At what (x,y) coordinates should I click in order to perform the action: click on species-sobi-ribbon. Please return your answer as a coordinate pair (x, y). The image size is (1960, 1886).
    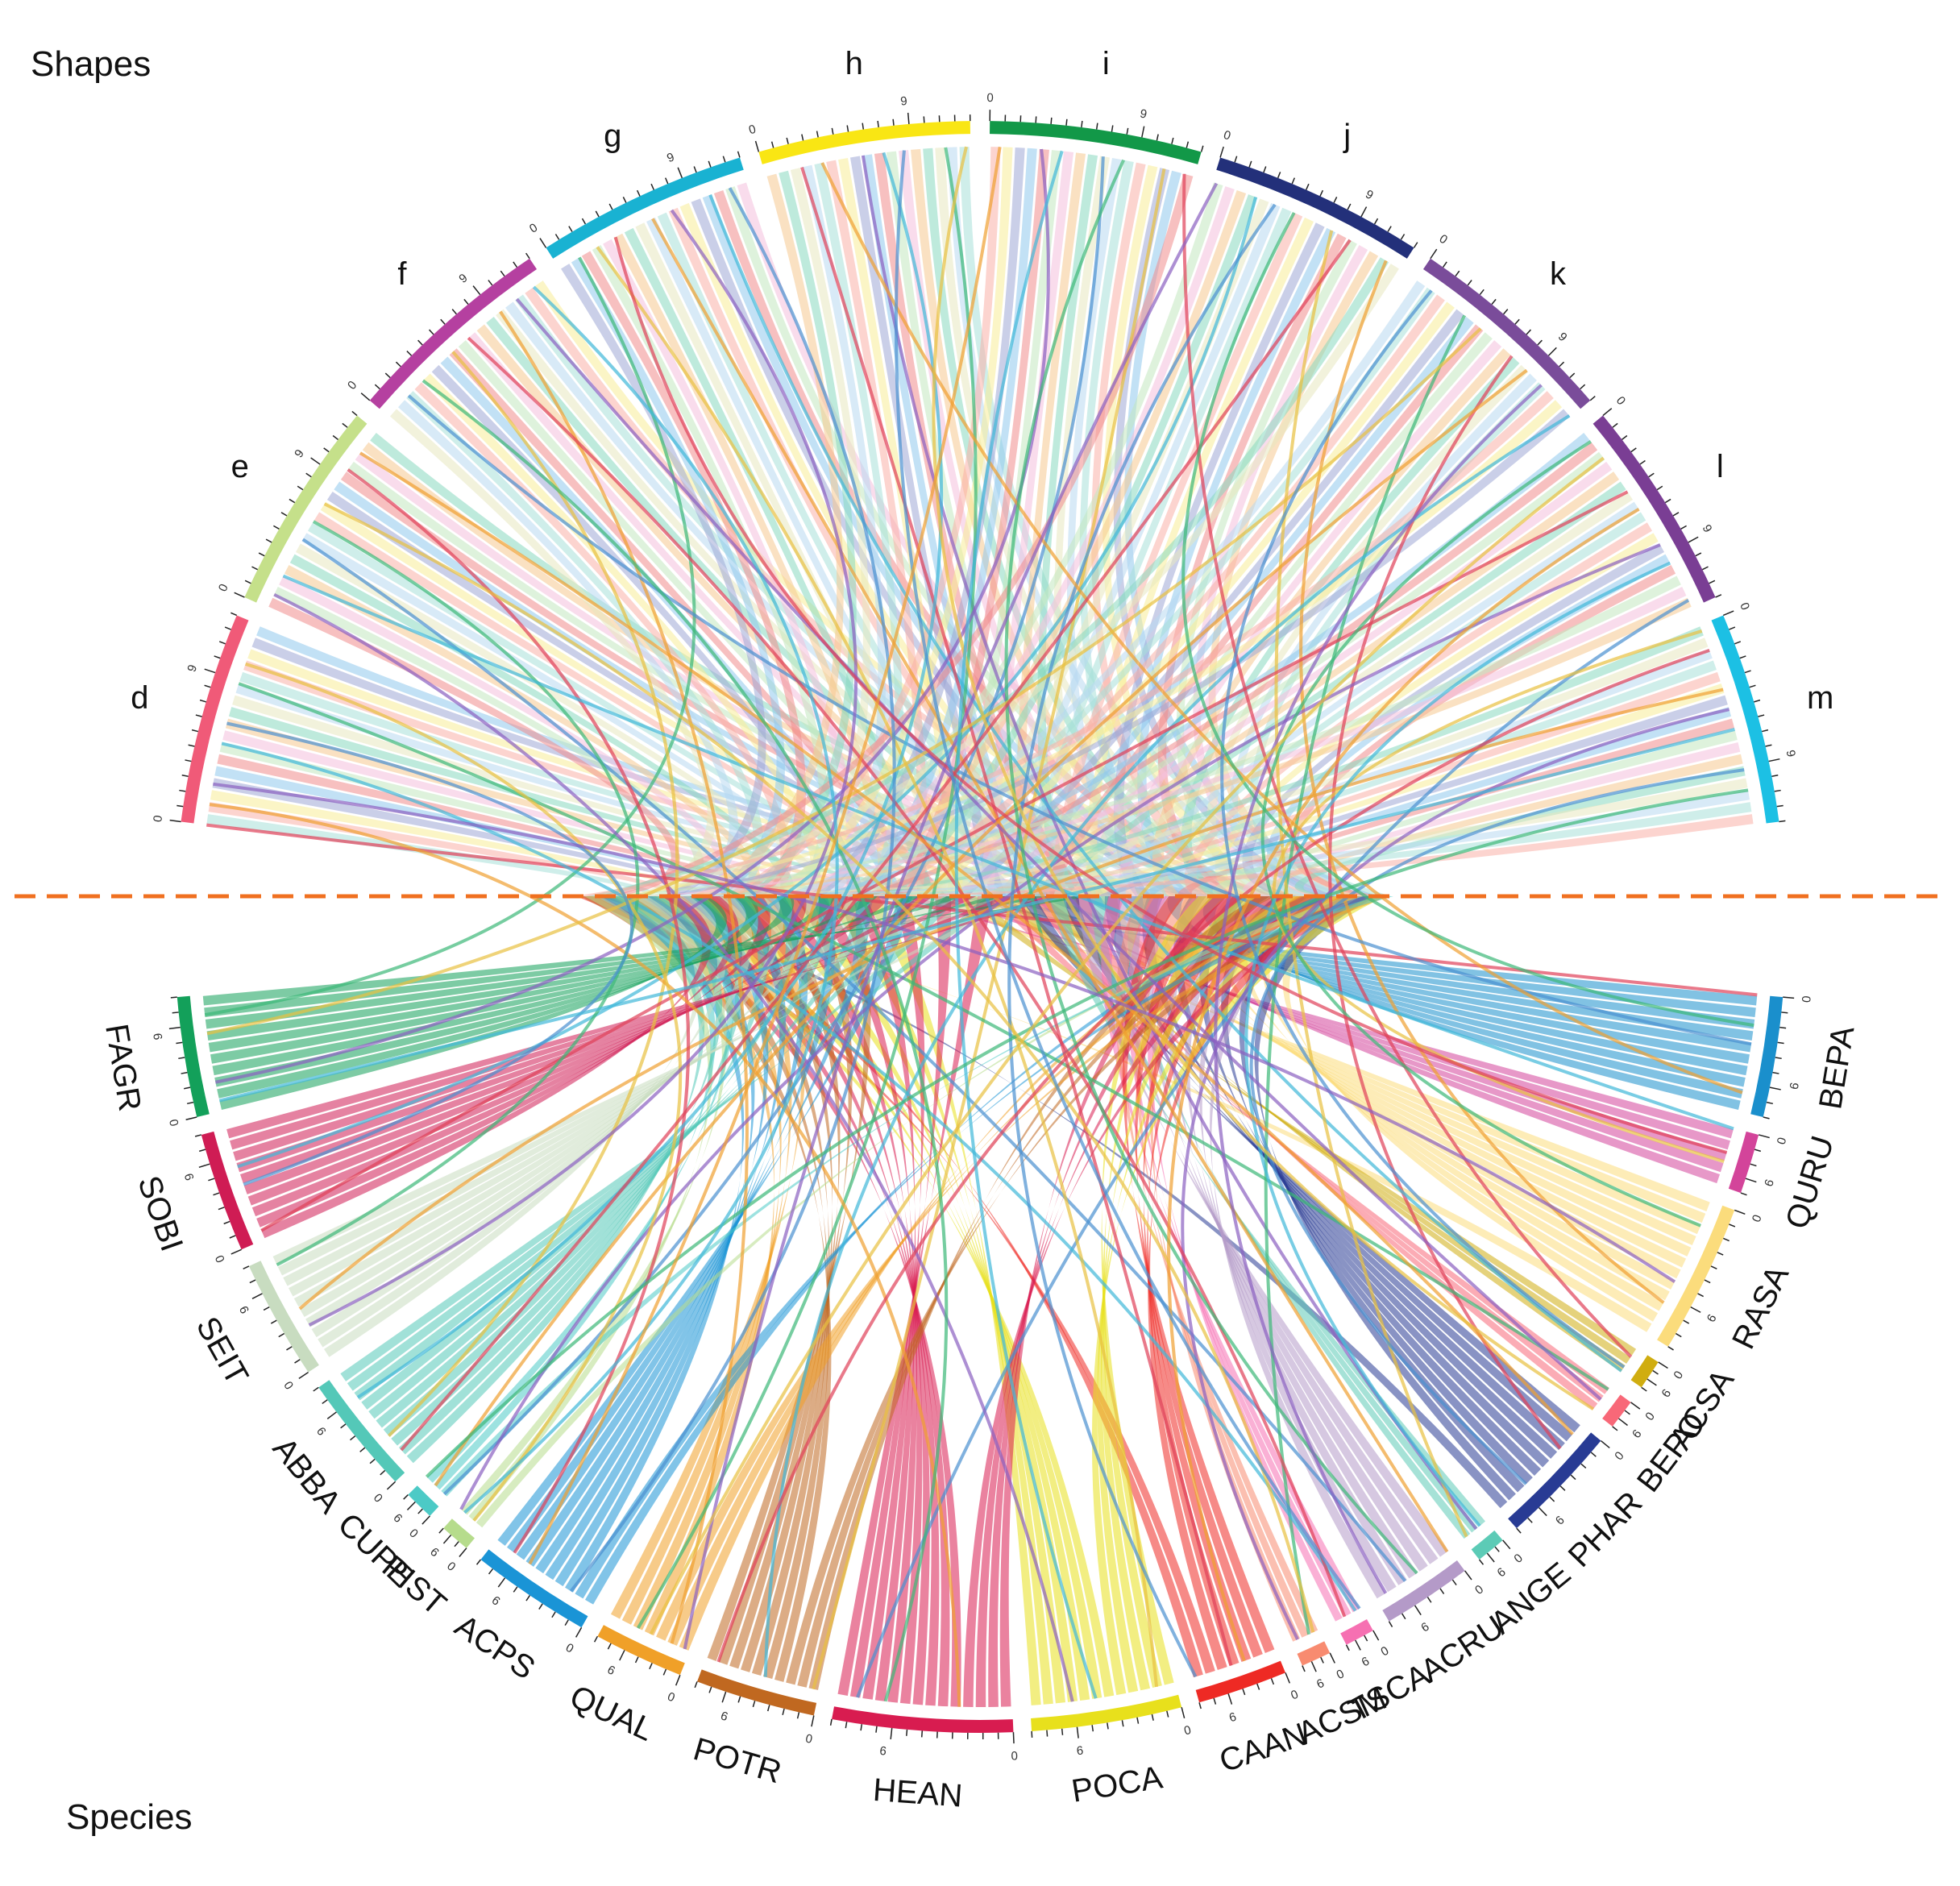
    Looking at the image, I should click on (545, 1045).